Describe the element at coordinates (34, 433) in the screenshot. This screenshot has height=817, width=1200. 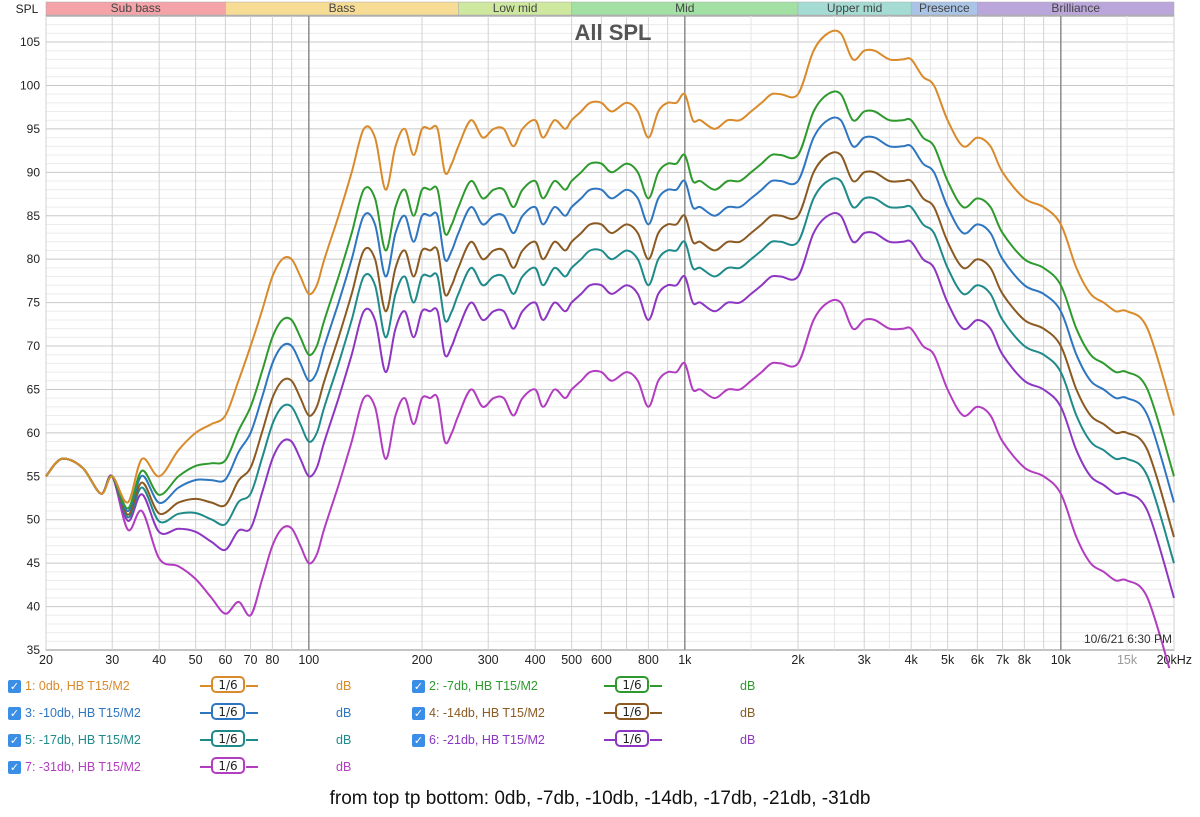
I see `y-tick-label: 60` at that location.